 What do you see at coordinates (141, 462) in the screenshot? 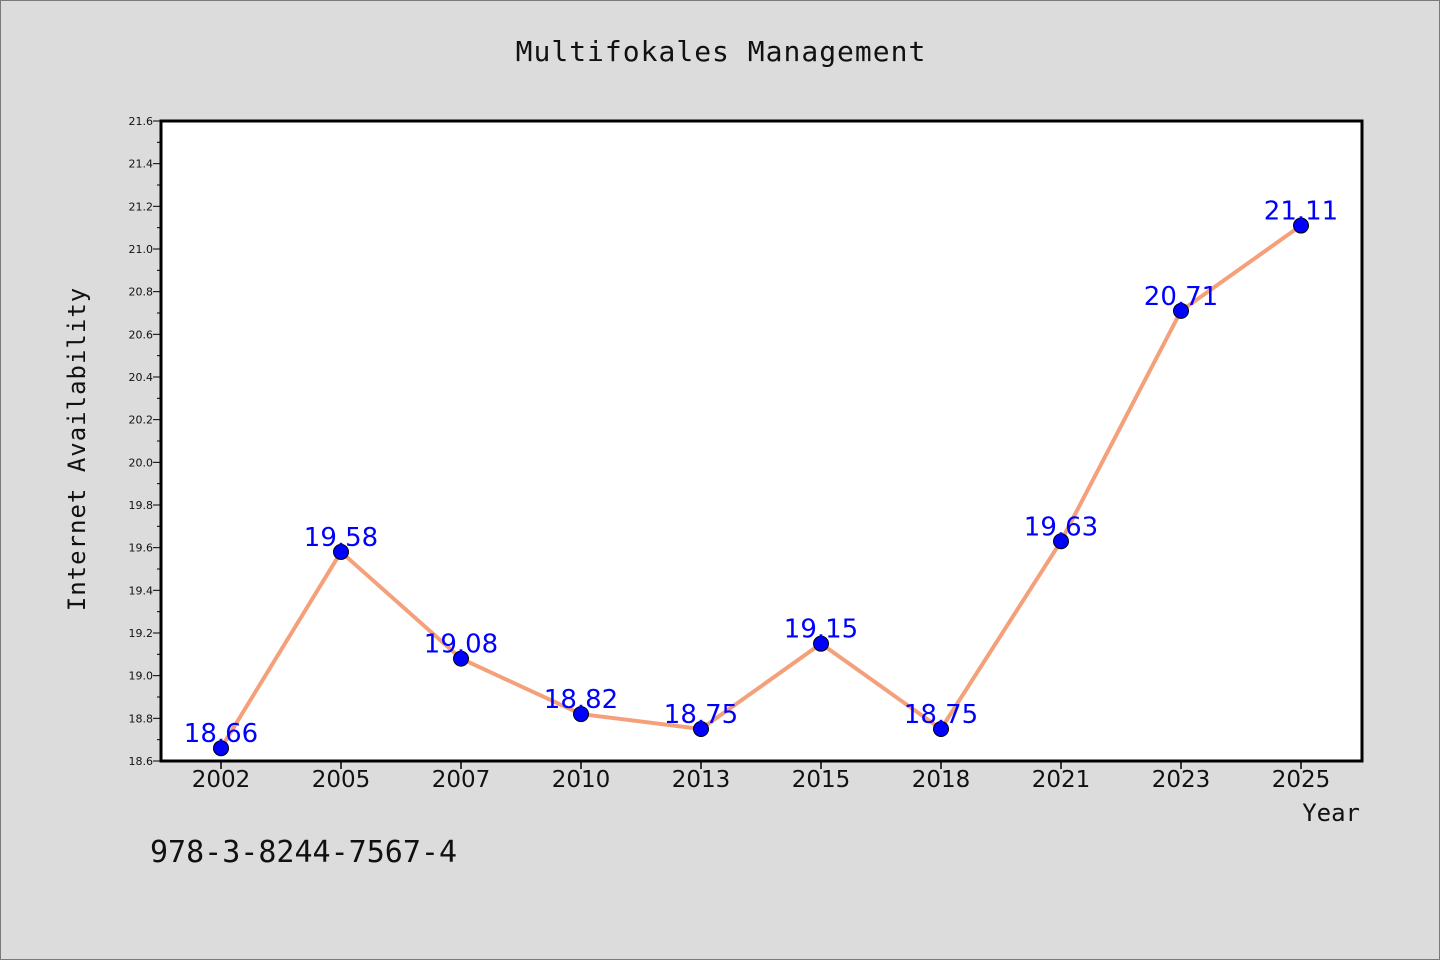
I see `y-tick-label: 20.0` at bounding box center [141, 462].